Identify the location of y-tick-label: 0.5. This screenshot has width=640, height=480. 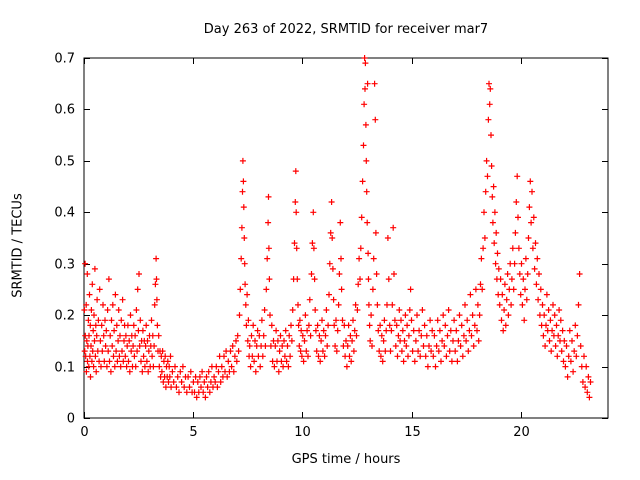
(64, 162).